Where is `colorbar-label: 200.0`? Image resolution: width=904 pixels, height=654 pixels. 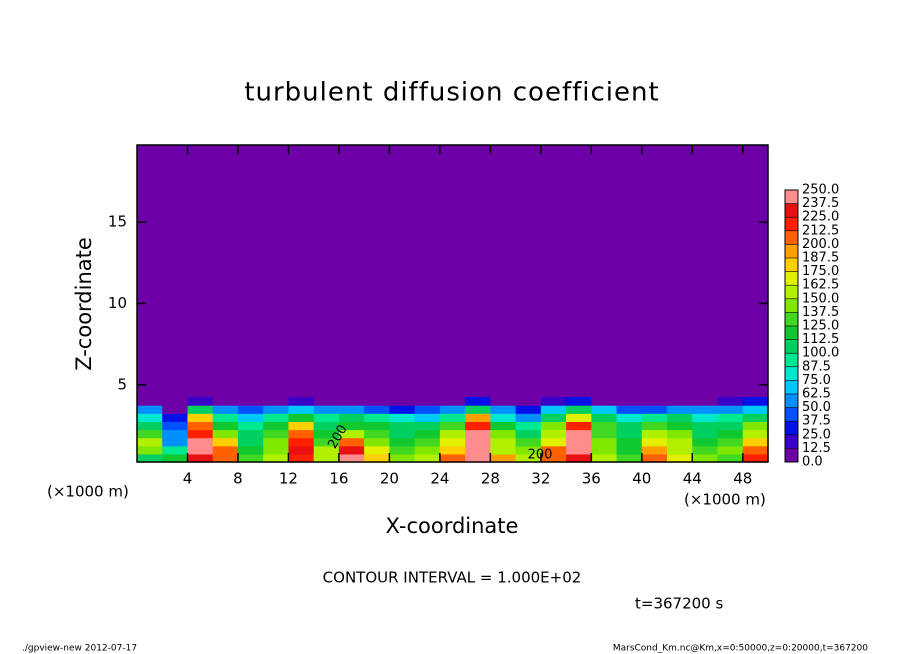 colorbar-label: 200.0 is located at coordinates (820, 244).